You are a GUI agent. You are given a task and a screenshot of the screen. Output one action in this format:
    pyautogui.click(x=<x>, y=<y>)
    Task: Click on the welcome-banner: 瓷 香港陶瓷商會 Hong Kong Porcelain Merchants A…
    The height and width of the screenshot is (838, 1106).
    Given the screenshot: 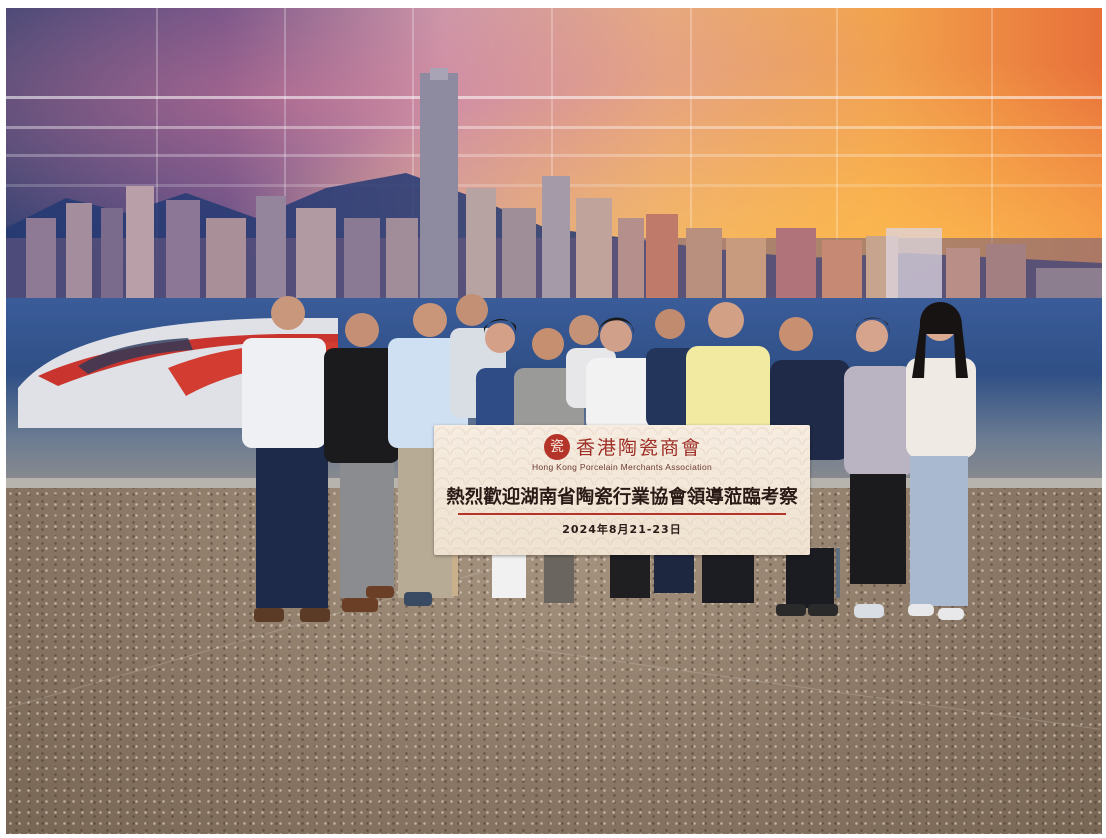 What is the action you would take?
    pyautogui.click(x=622, y=490)
    